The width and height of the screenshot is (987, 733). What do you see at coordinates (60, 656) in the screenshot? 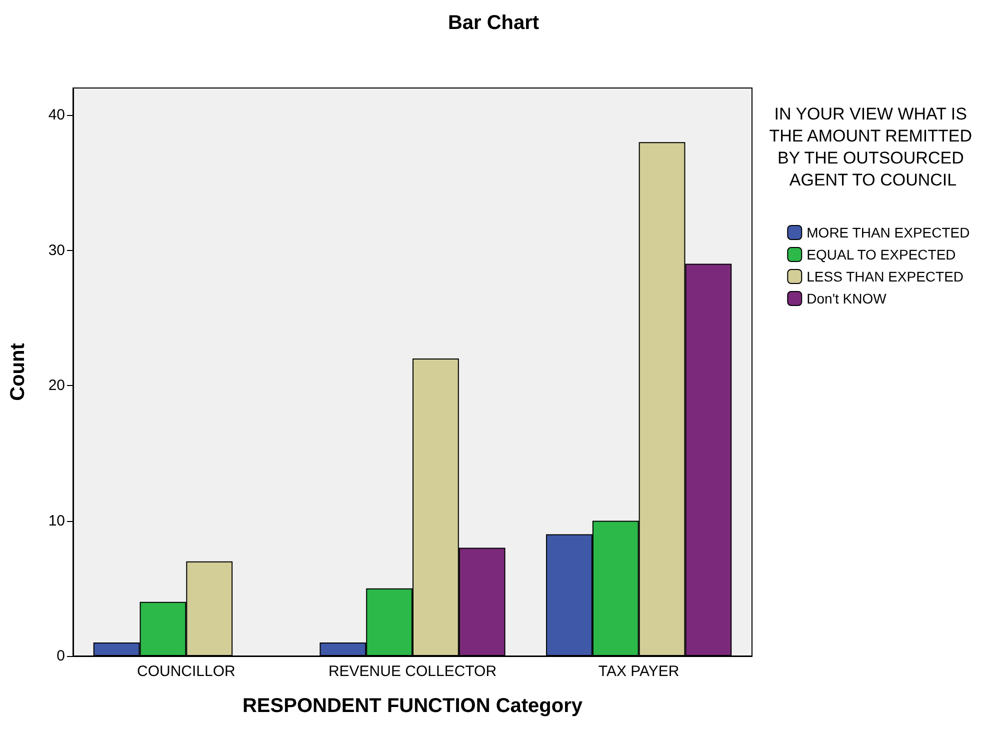
I see `y-tick-label: 0` at bounding box center [60, 656].